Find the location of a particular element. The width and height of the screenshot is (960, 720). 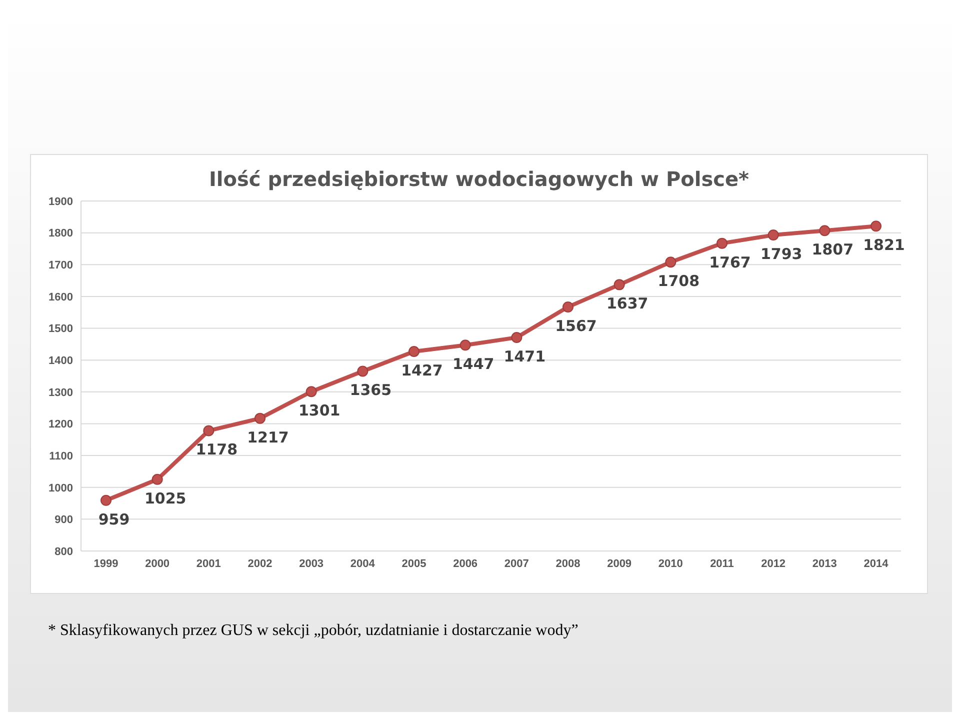

y-tick-label: 800 is located at coordinates (63, 552).